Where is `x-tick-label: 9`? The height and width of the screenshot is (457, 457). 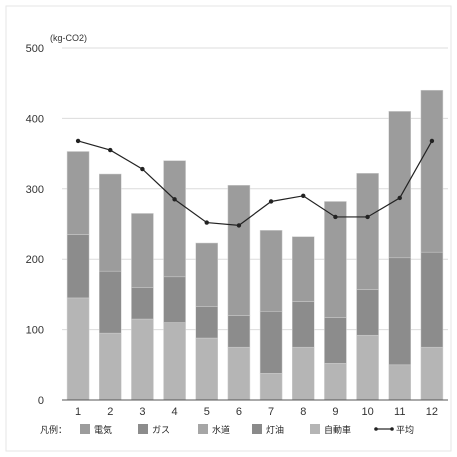 x-tick-label: 9 is located at coordinates (335, 412).